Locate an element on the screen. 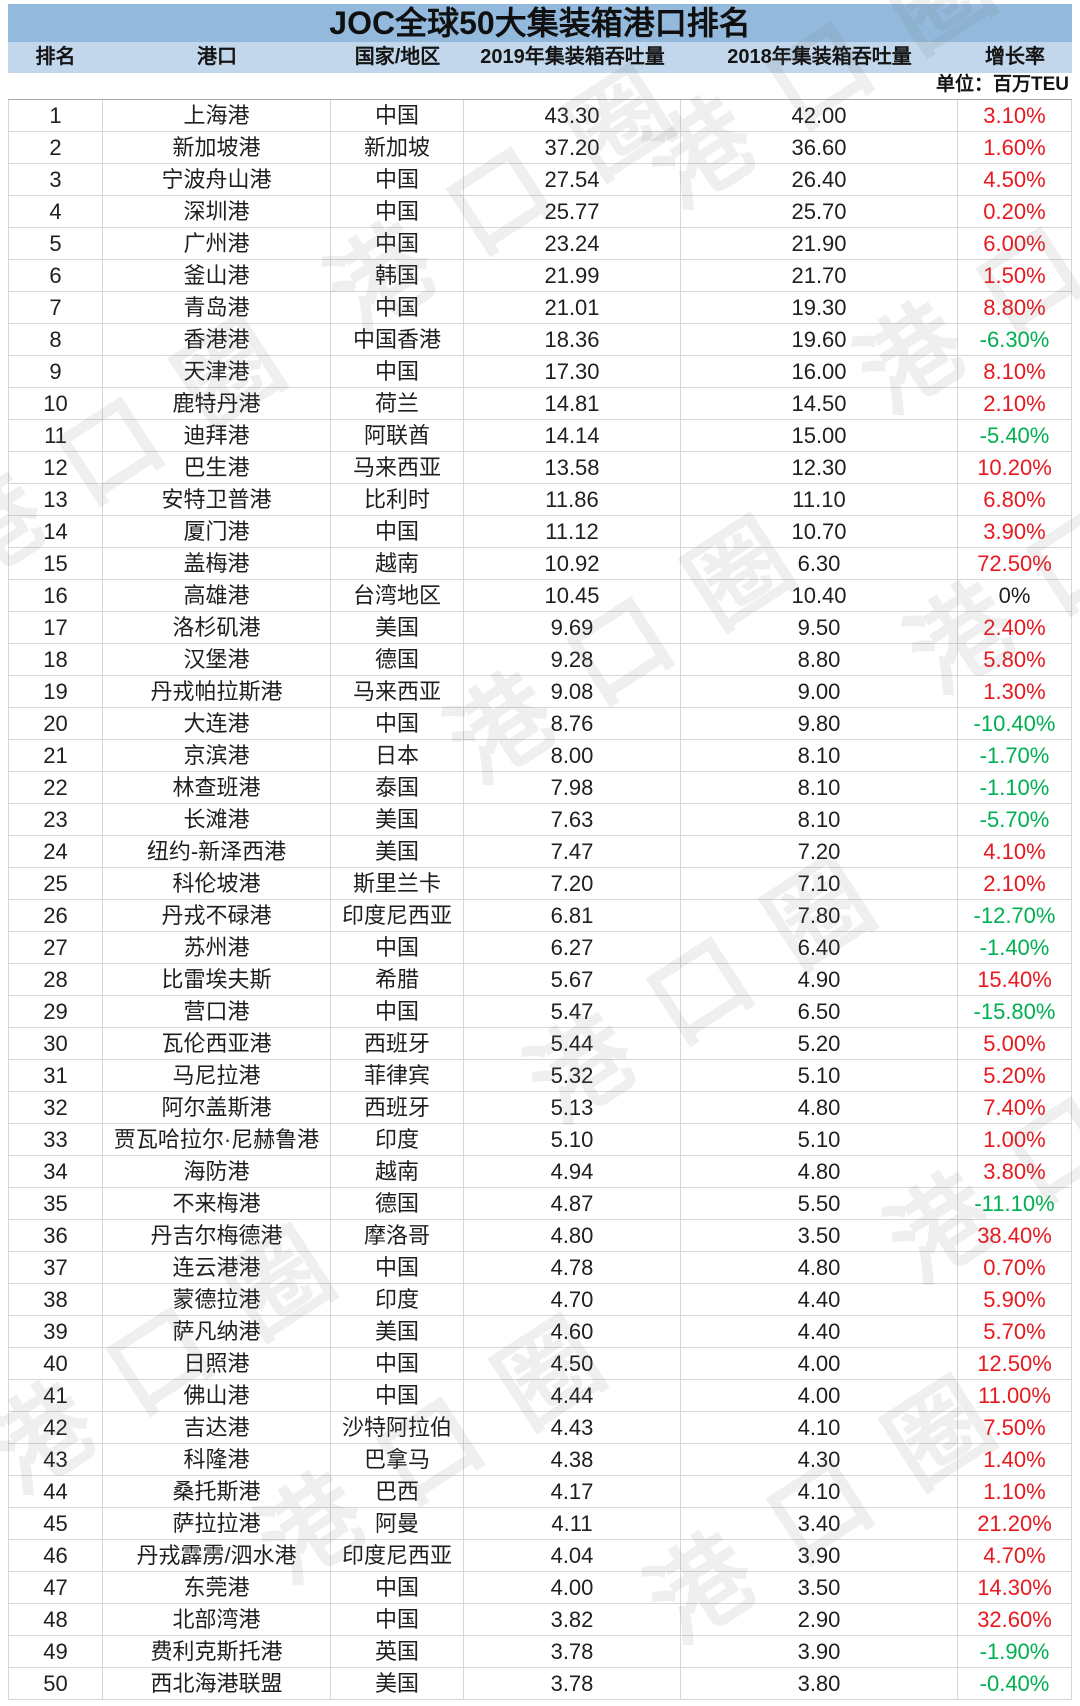 This screenshot has height=1706, width=1080. cell-vol-2018: 19.30 is located at coordinates (819, 308).